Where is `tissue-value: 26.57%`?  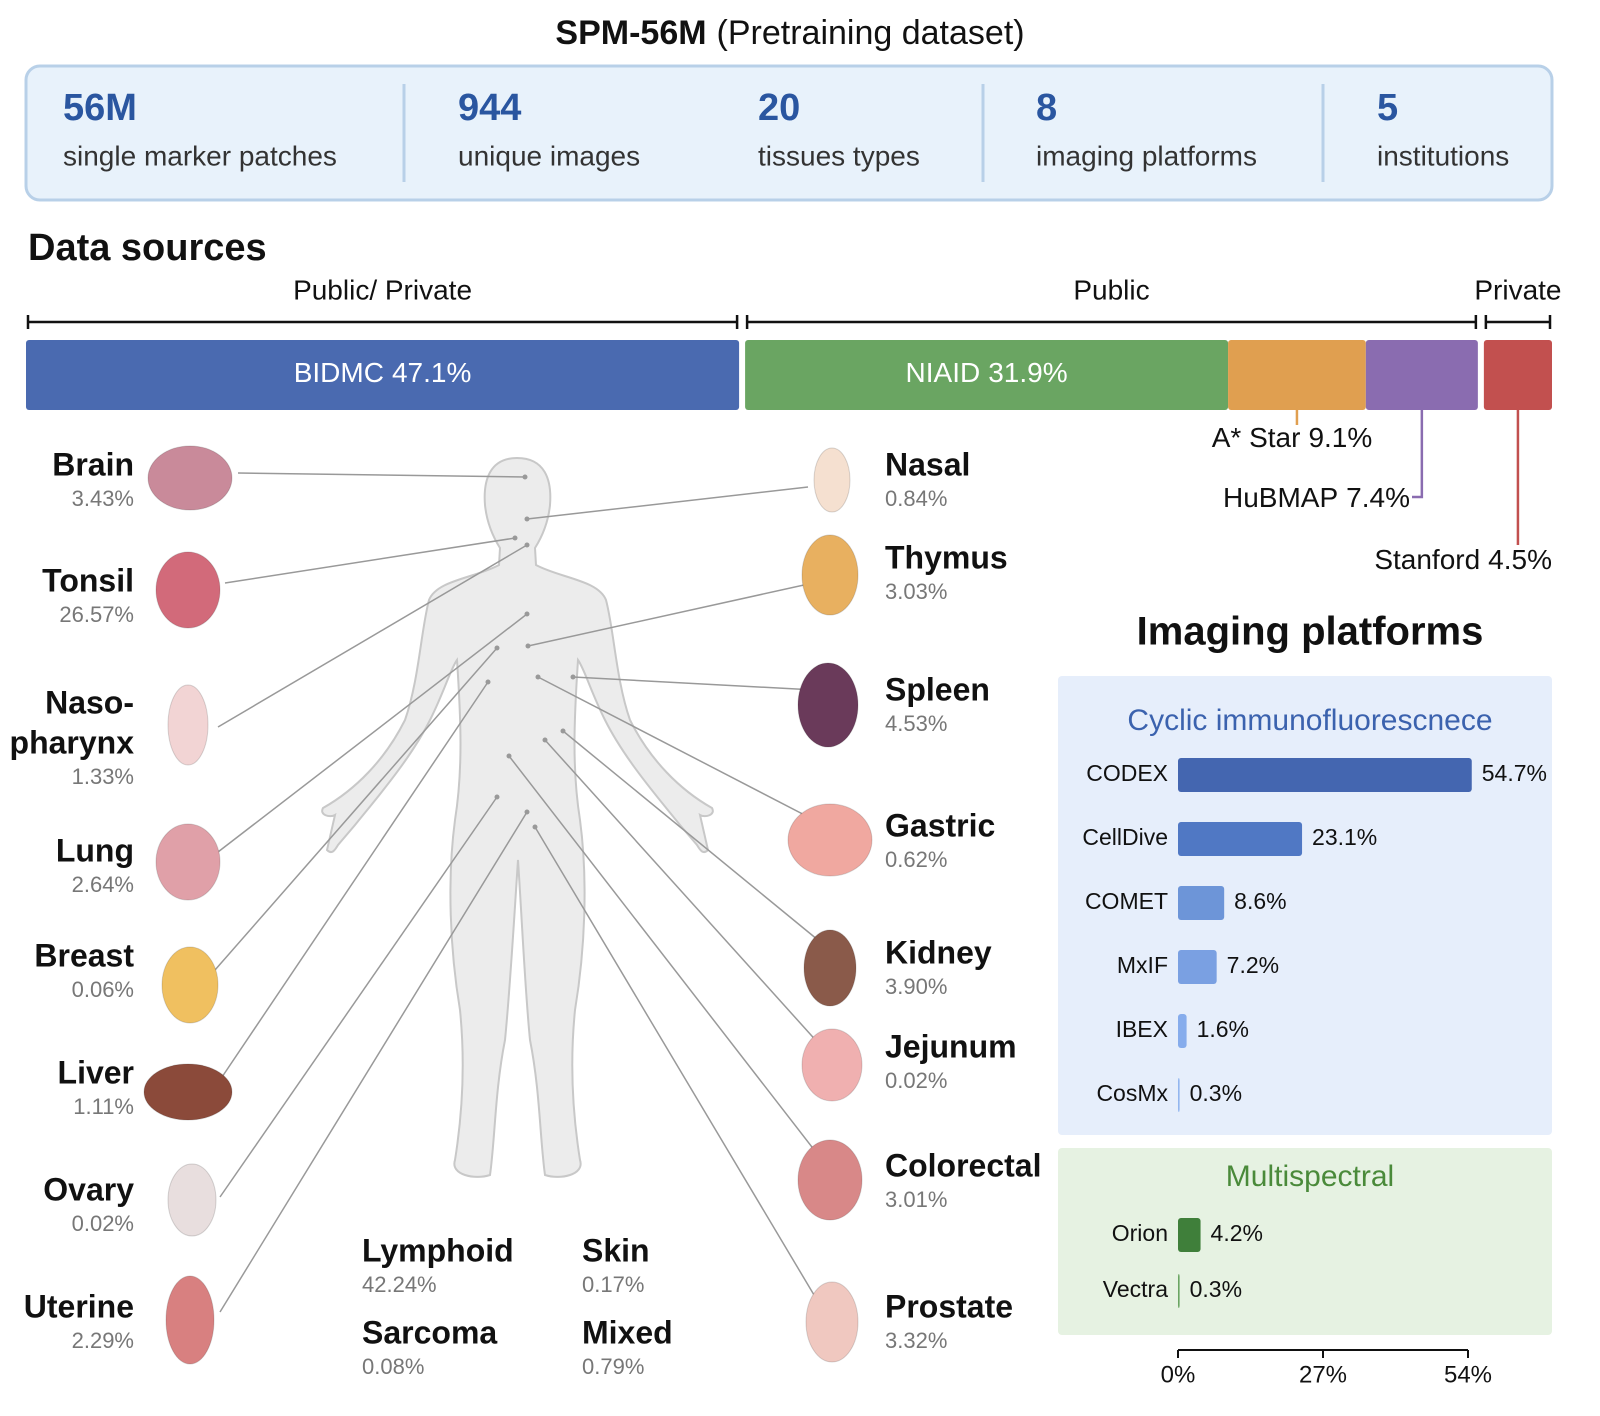 tissue-value: 26.57% is located at coordinates (96, 614).